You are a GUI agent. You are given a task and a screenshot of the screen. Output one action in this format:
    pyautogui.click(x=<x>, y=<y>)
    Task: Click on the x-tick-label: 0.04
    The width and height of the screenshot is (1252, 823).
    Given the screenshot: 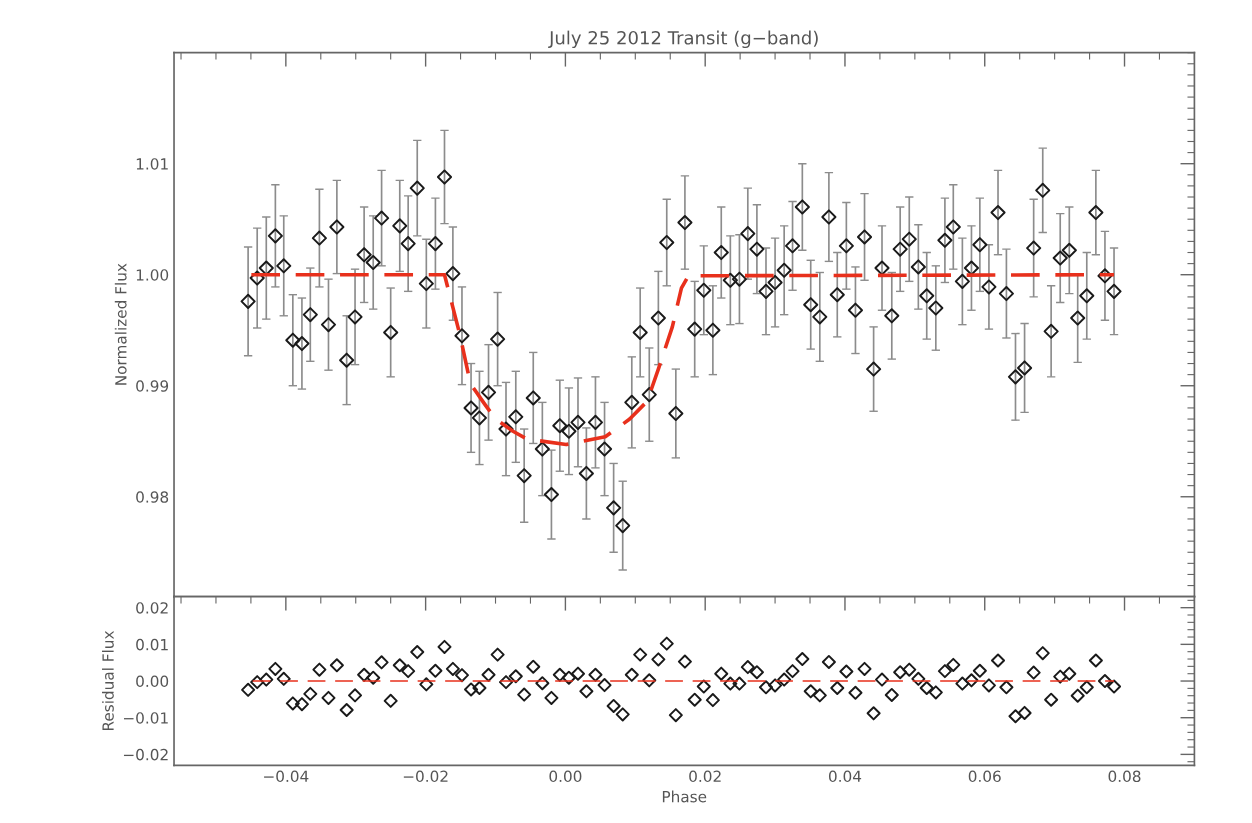 What is the action you would take?
    pyautogui.click(x=845, y=776)
    